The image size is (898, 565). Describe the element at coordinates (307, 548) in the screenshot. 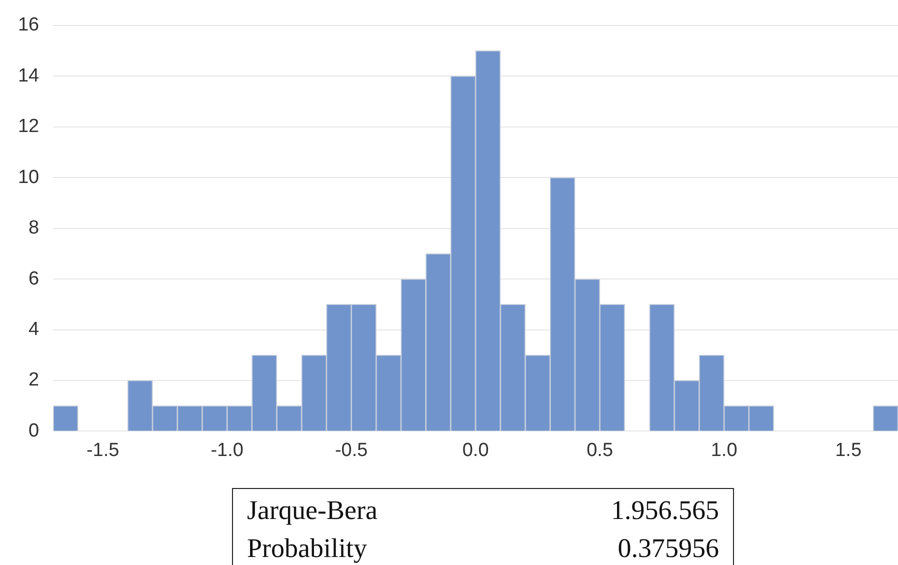

I see `text: Probability` at that location.